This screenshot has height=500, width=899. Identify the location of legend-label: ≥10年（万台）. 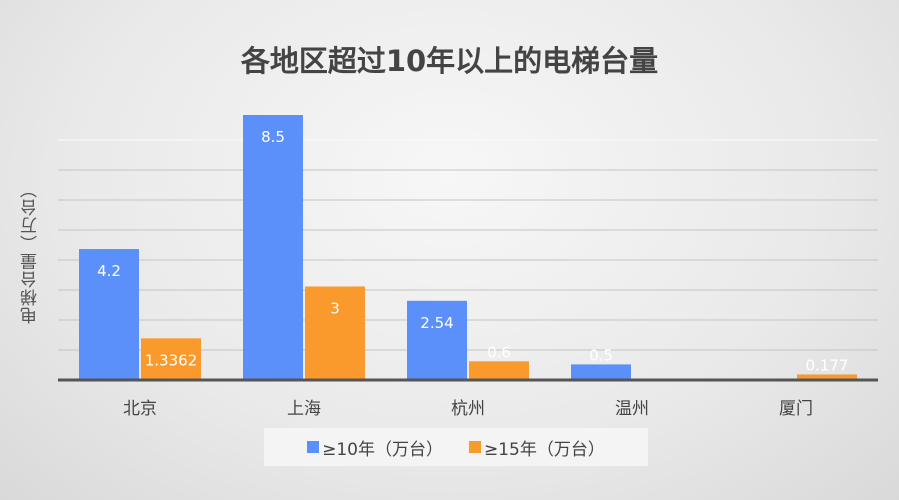
(382, 449).